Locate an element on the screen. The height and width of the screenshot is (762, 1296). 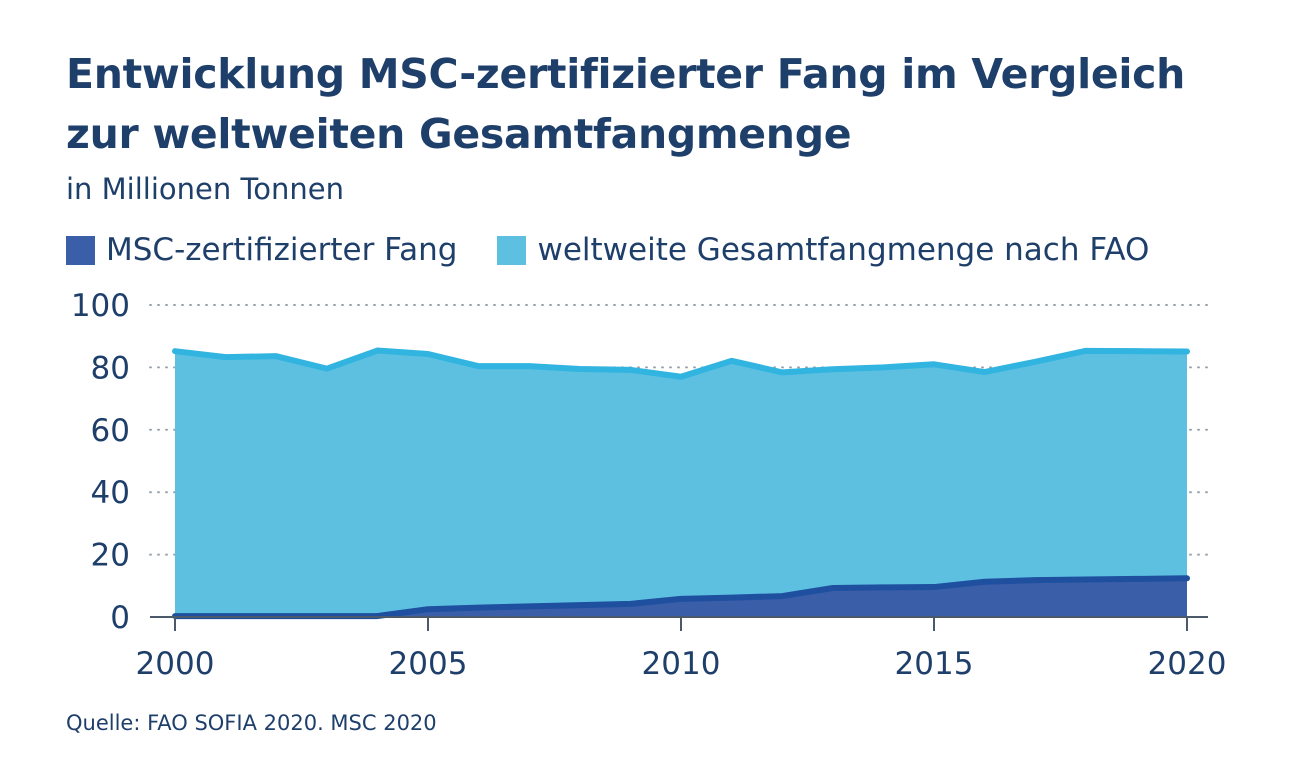
y-tick-label-80: 80 is located at coordinates (110, 368).